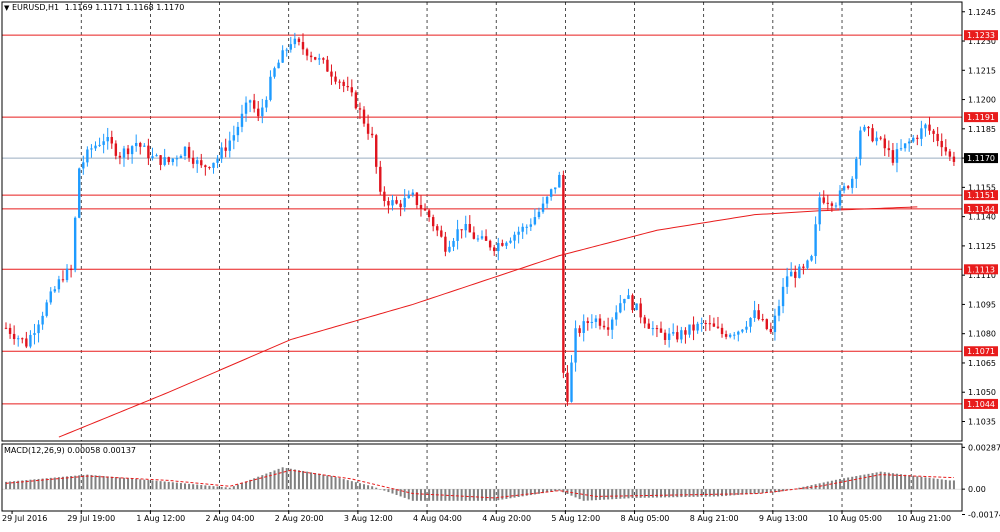  What do you see at coordinates (982, 100) in the screenshot?
I see `price-tick-label: 1.1200` at bounding box center [982, 100].